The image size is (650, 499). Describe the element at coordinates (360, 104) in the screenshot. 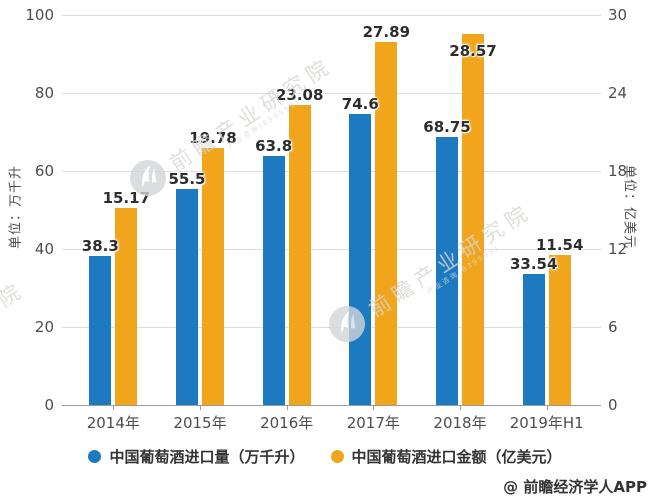

I see `bar-value-label: 74.6` at that location.